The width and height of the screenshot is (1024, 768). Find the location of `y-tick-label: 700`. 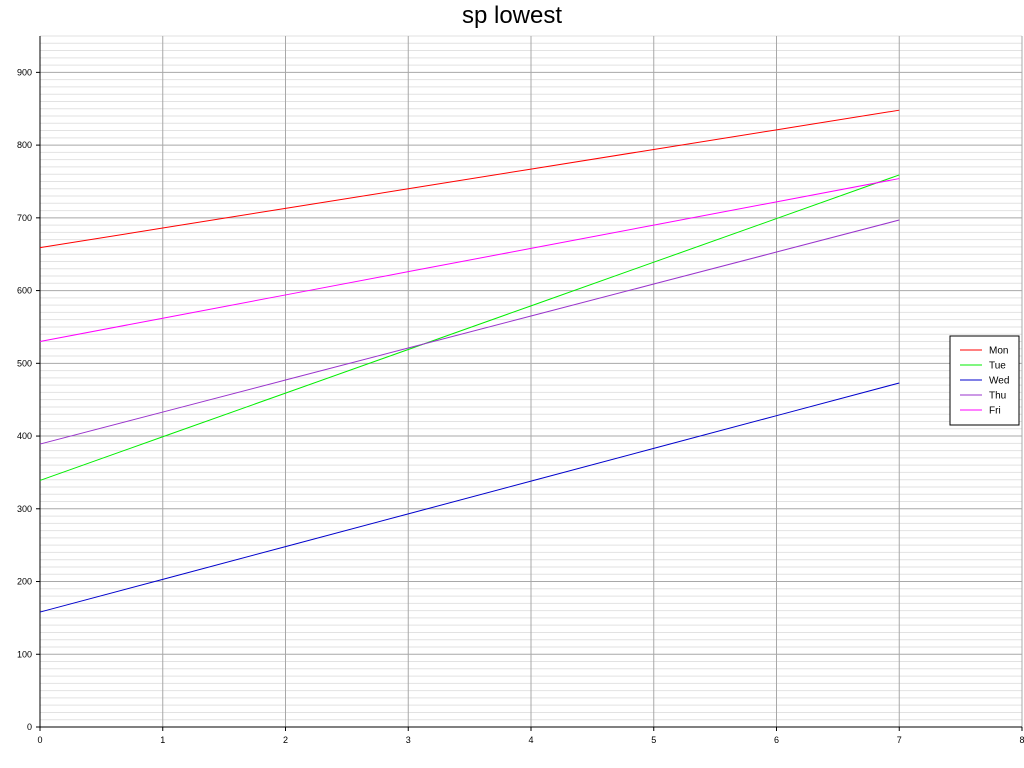

y-tick-label: 700 is located at coordinates (24, 218).